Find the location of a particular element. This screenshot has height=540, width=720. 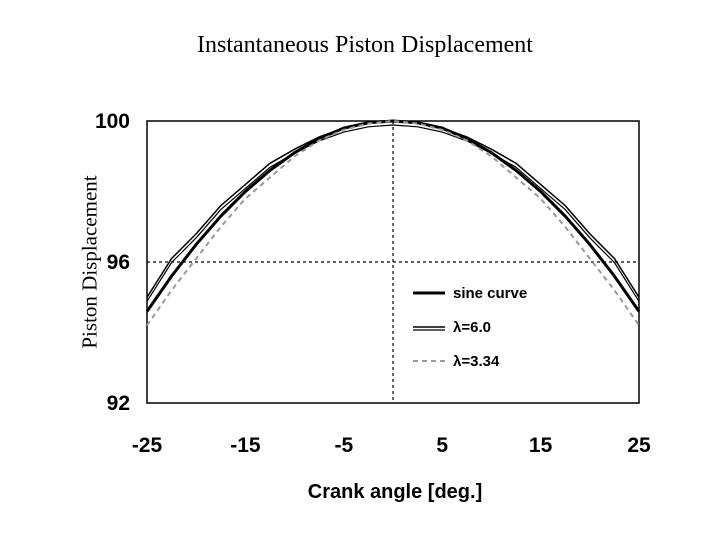

x-tick-label: -15 is located at coordinates (245, 445).